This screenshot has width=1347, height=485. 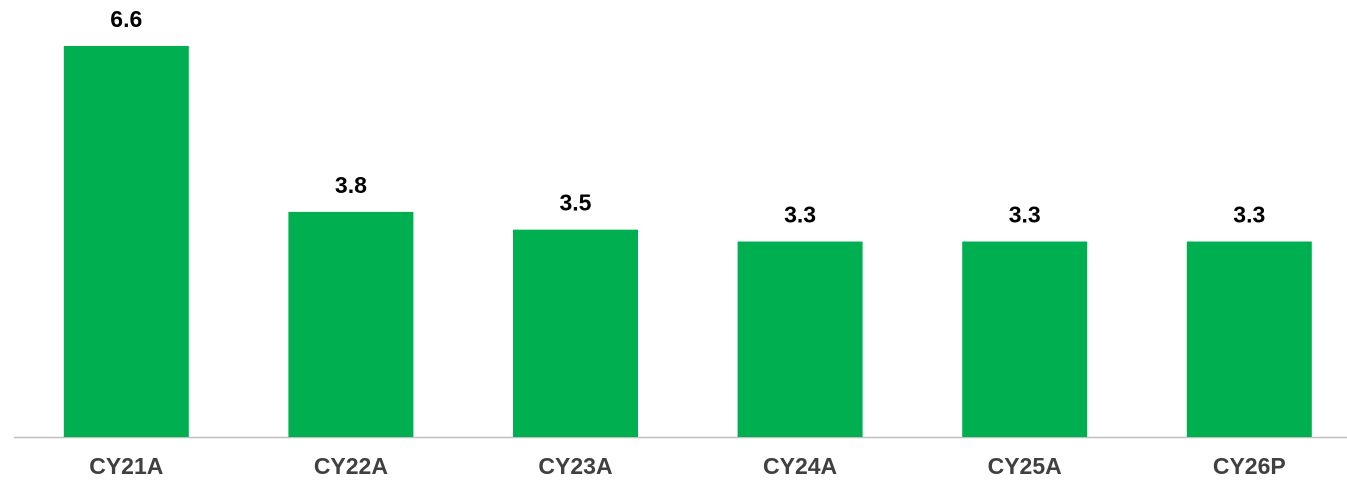 What do you see at coordinates (126, 466) in the screenshot?
I see `x-tick-label: CY21A` at bounding box center [126, 466].